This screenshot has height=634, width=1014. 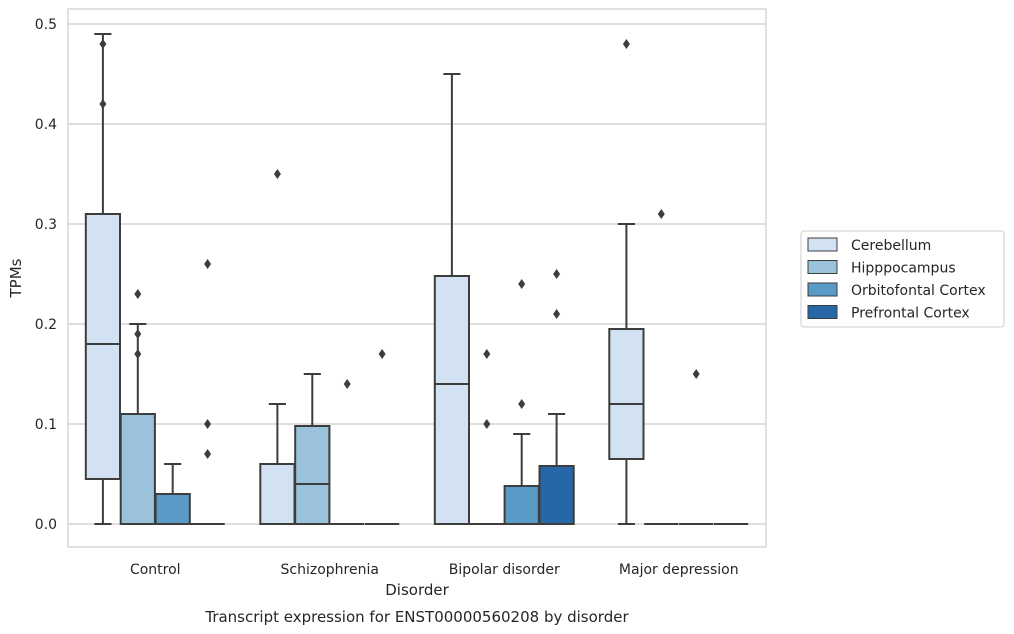 I want to click on y-tick-label: 0.3, so click(x=46, y=225).